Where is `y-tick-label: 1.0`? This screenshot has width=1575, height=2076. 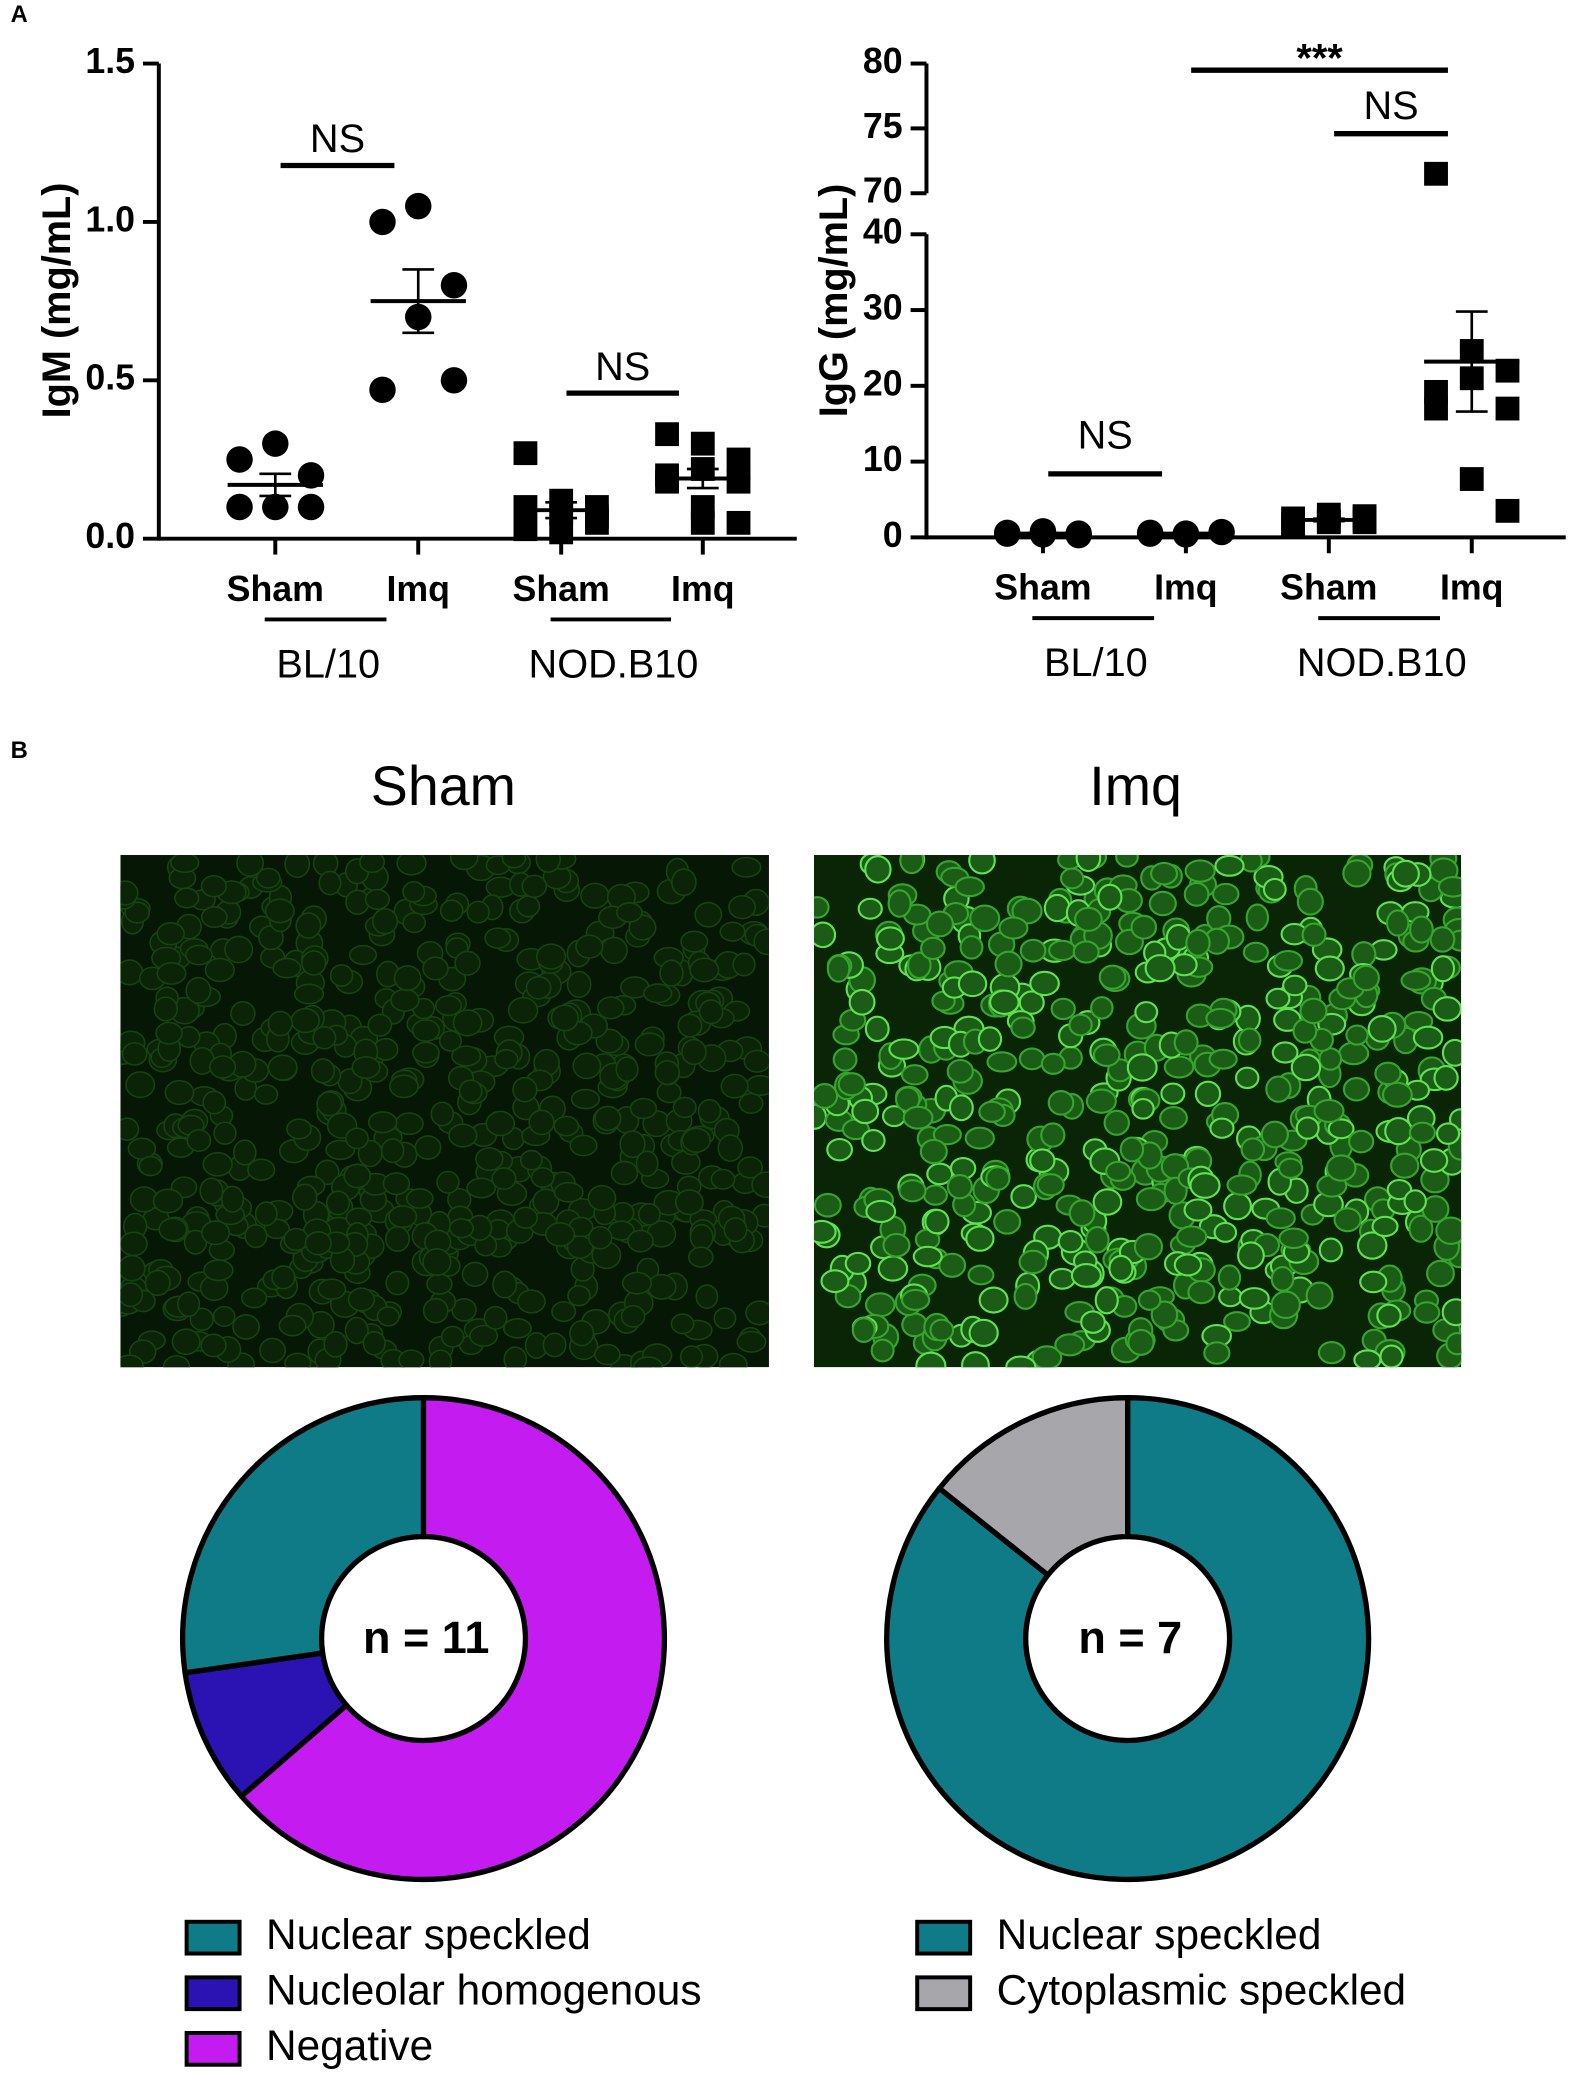
y-tick-label: 1.0 is located at coordinates (110, 219).